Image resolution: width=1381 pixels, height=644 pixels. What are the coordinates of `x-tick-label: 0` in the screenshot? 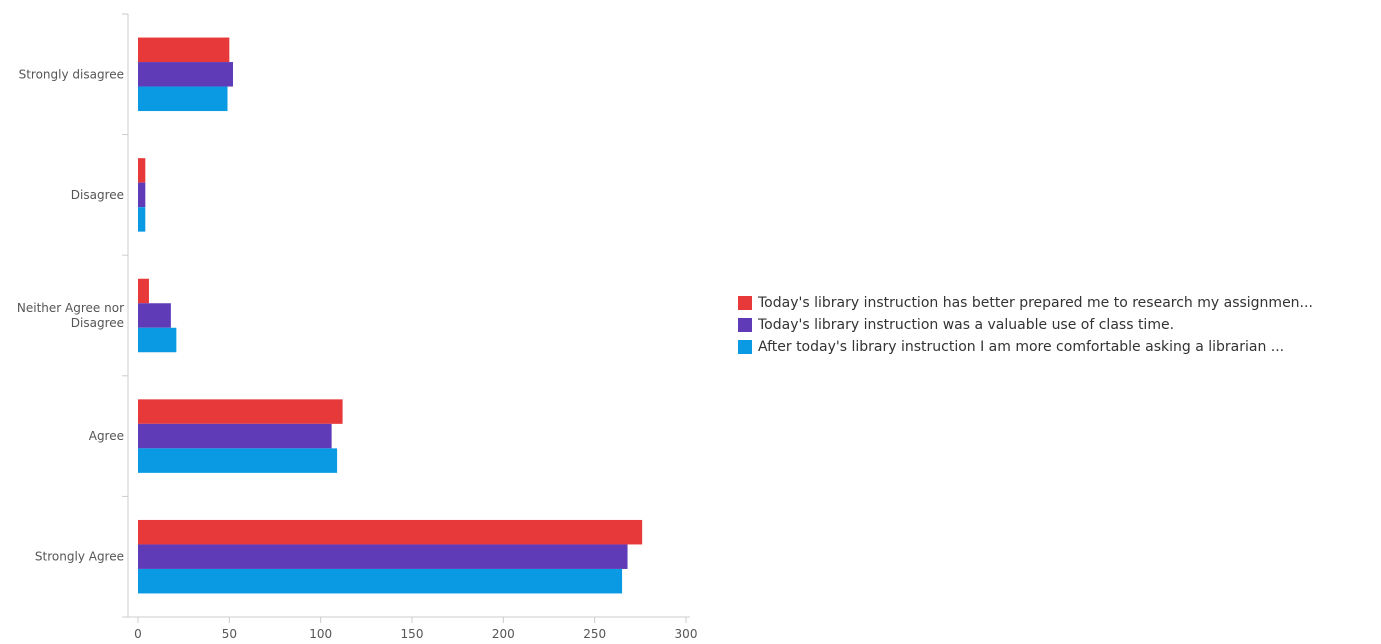 It's located at (138, 634).